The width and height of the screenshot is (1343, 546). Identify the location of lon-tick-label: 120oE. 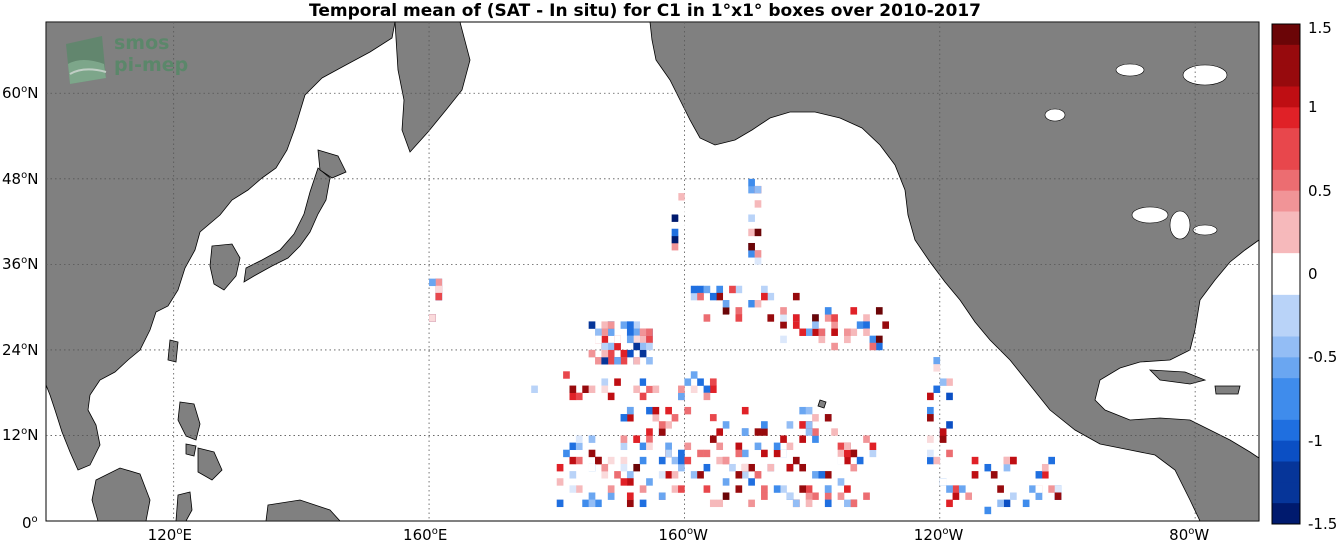
(169, 535).